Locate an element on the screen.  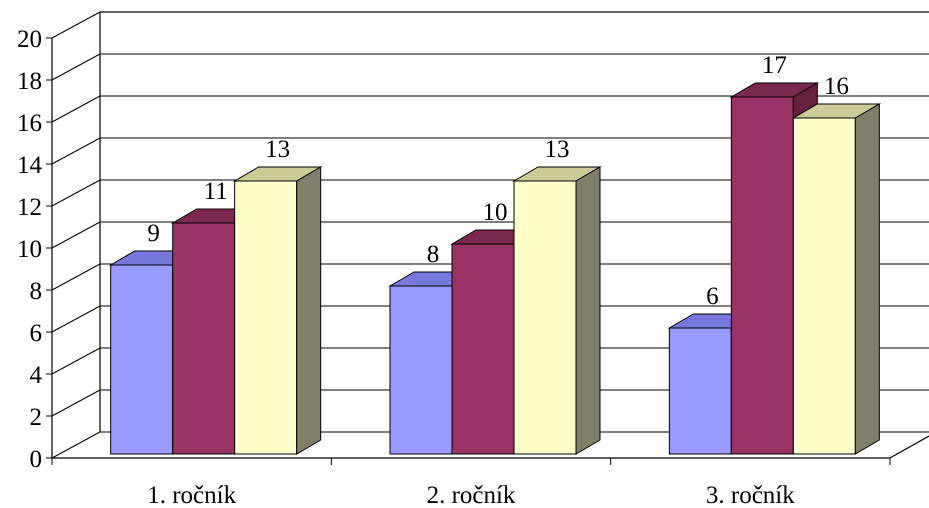
y-tick-label: 10 is located at coordinates (29, 249).